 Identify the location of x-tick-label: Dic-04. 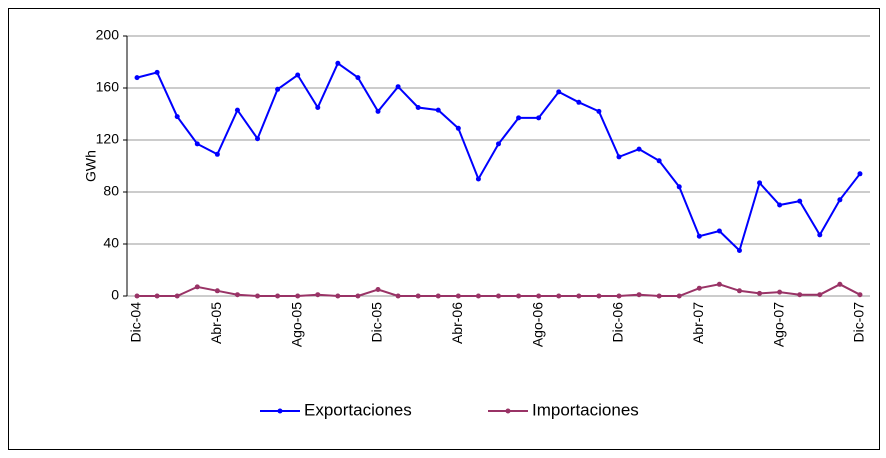
(136, 322).